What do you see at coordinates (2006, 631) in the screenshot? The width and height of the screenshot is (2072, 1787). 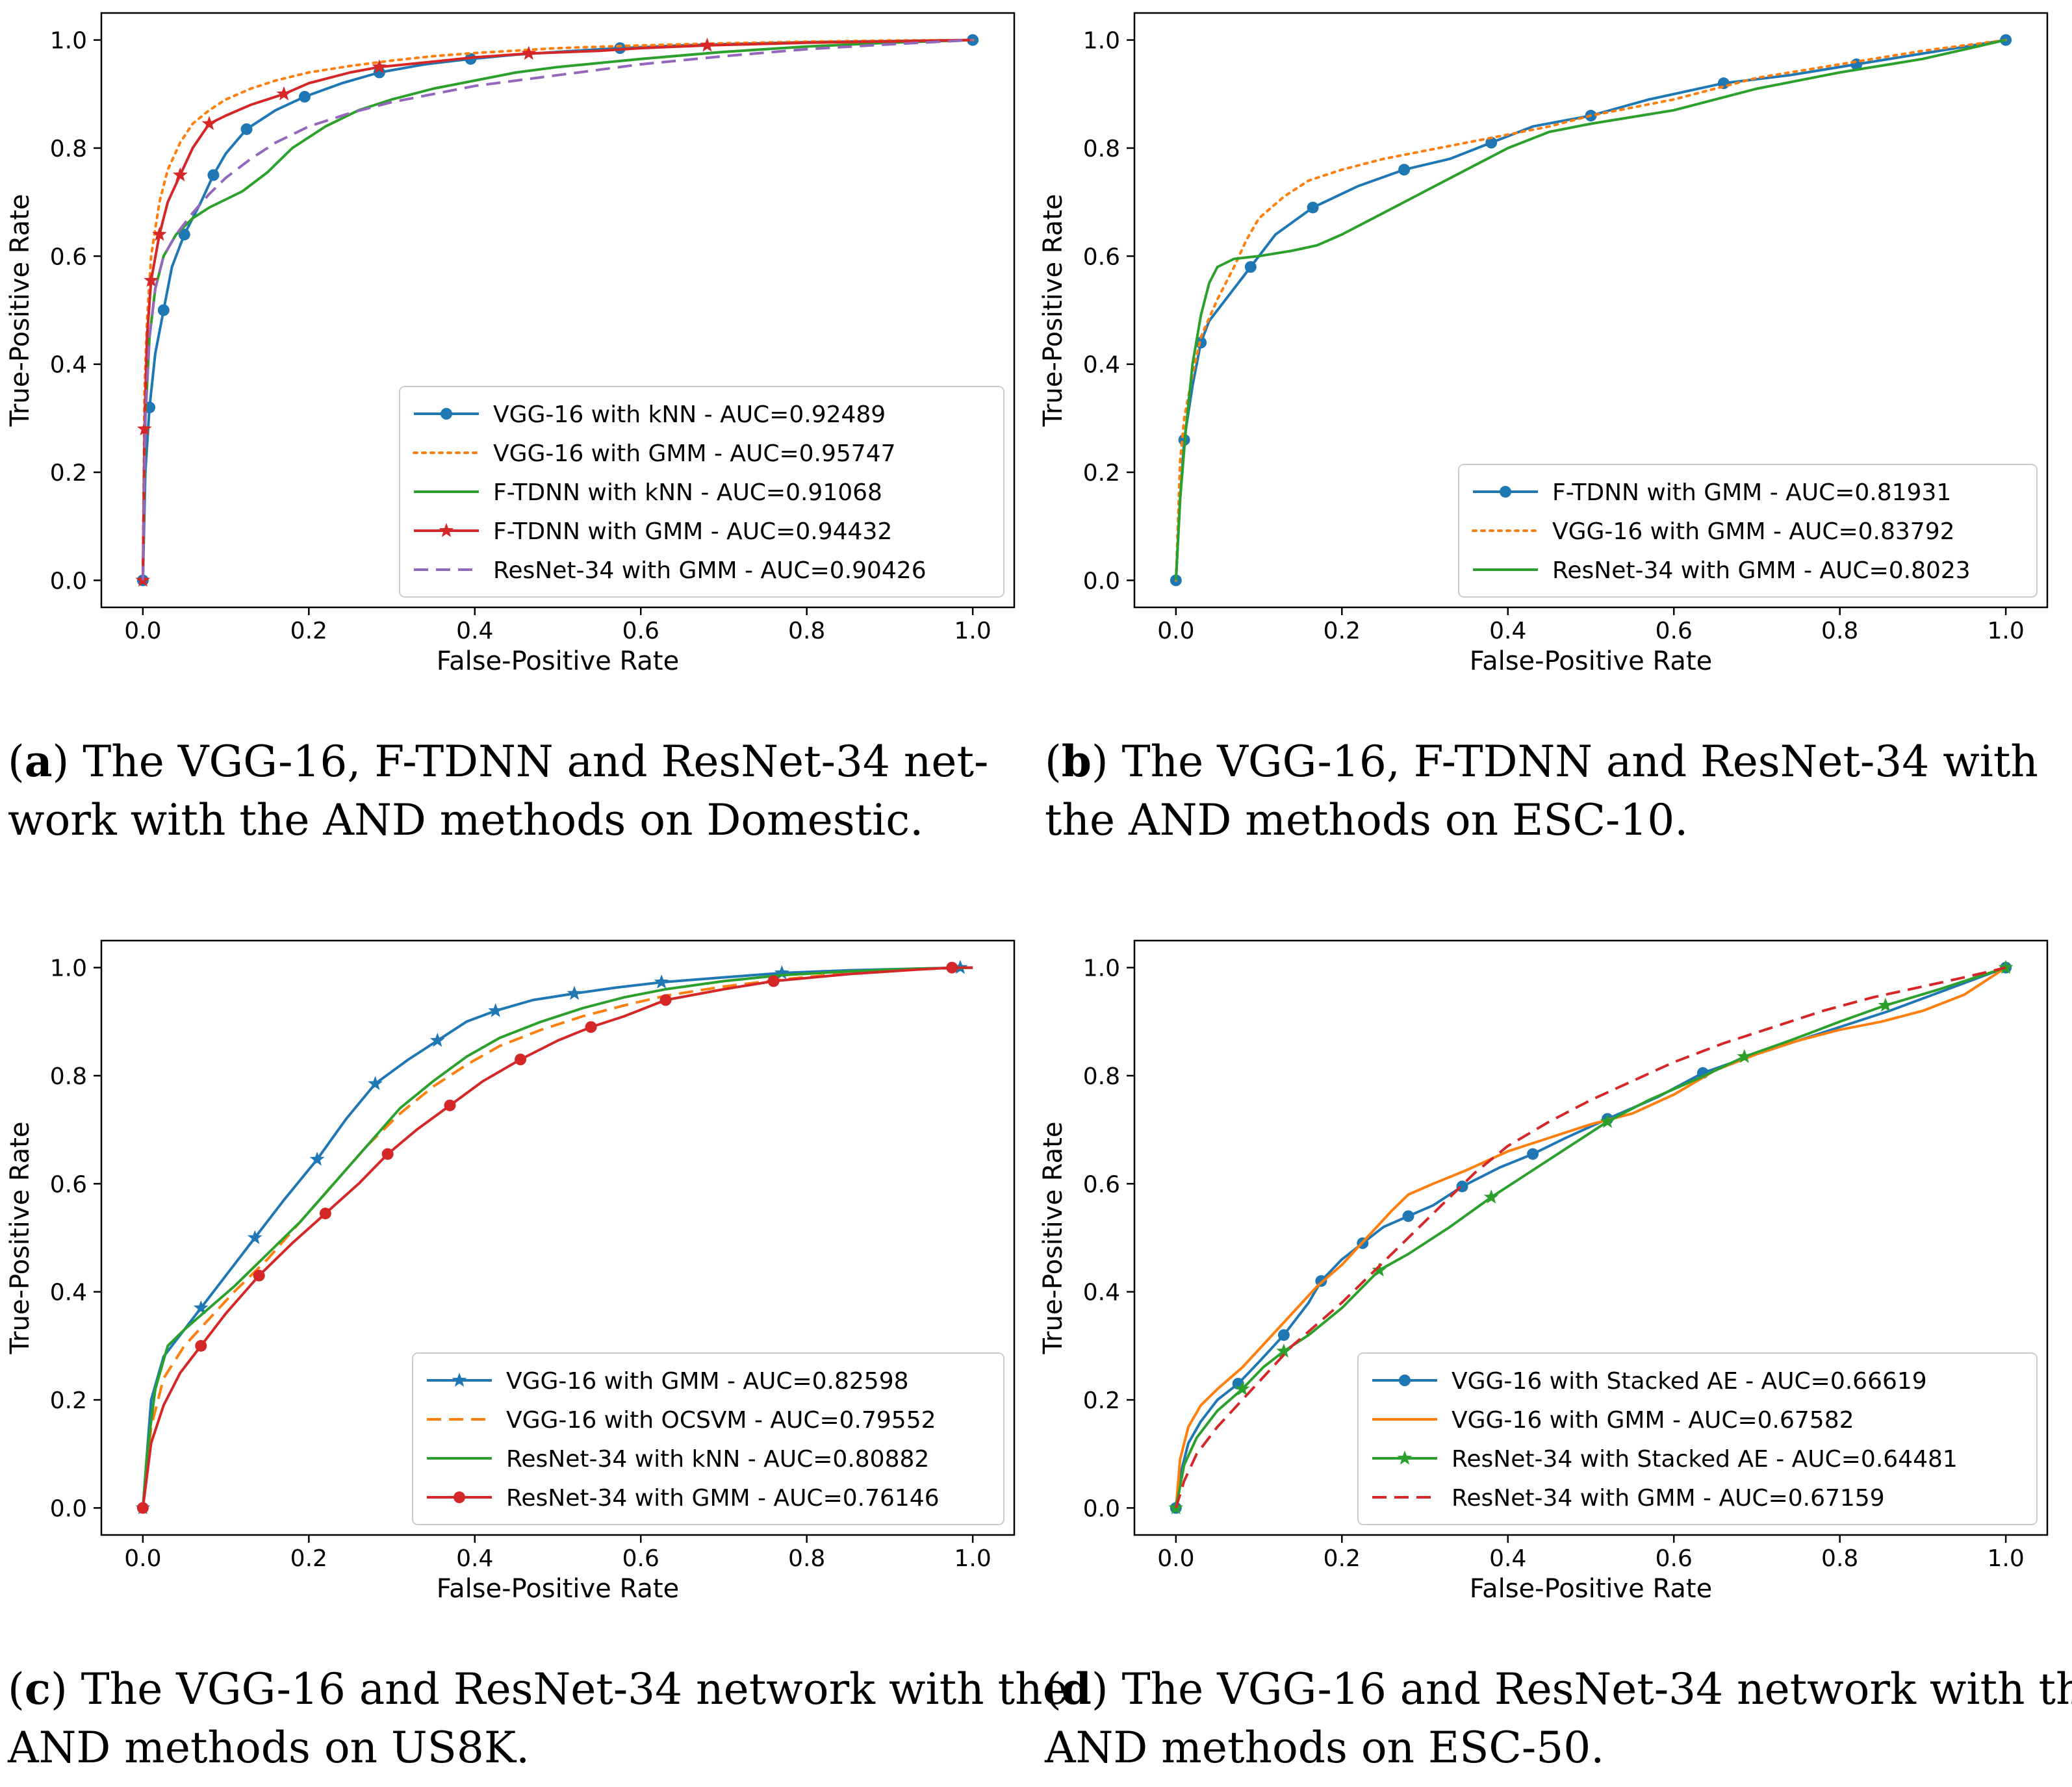 I see `x-tick-label-b-5: 1.0` at bounding box center [2006, 631].